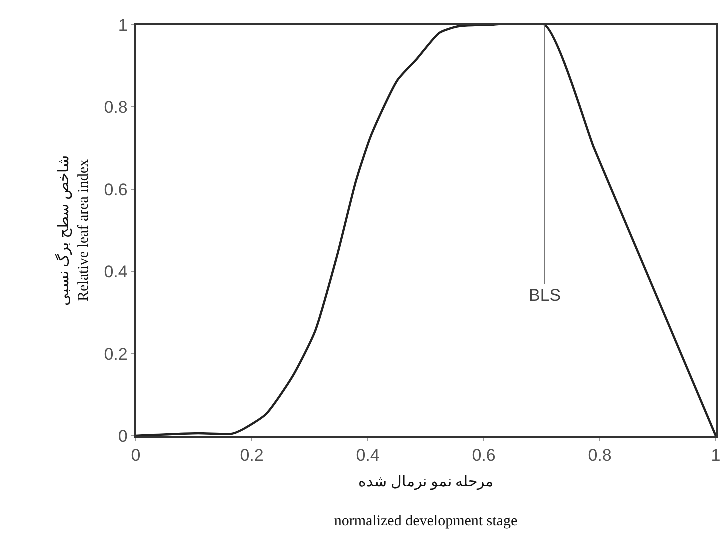  I want to click on y-tick-label: 0.2, so click(116, 354).